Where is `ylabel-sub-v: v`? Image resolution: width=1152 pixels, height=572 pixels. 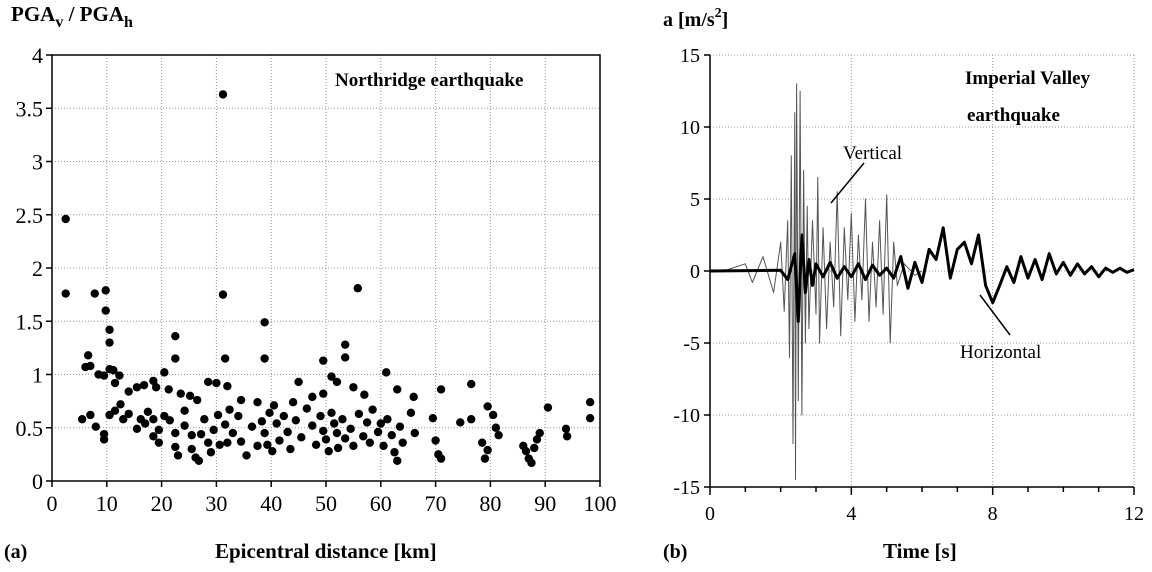
ylabel-sub-v: v is located at coordinates (59, 22).